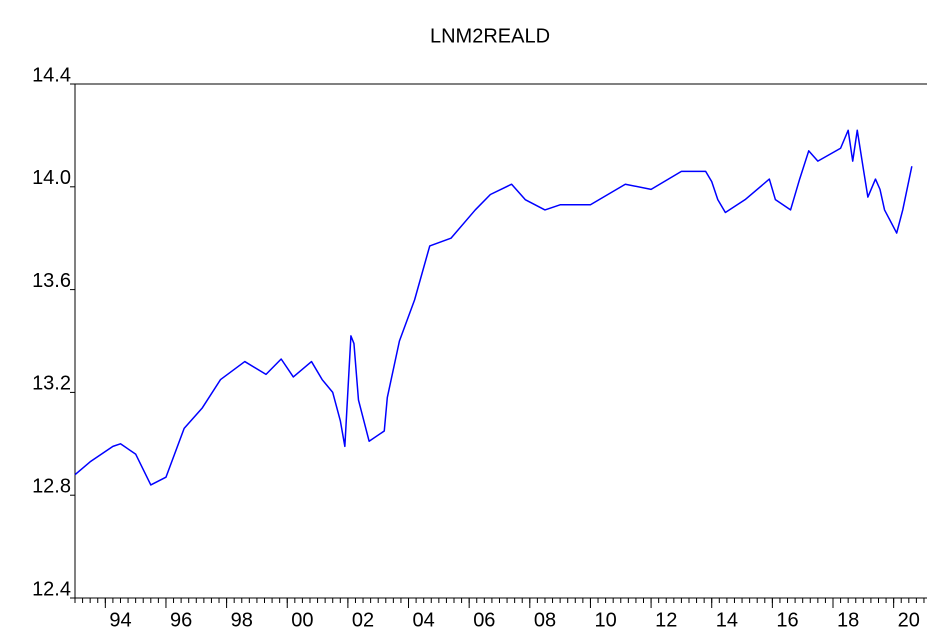  Describe the element at coordinates (484, 620) in the screenshot. I see `x-tick-label: 06` at that location.